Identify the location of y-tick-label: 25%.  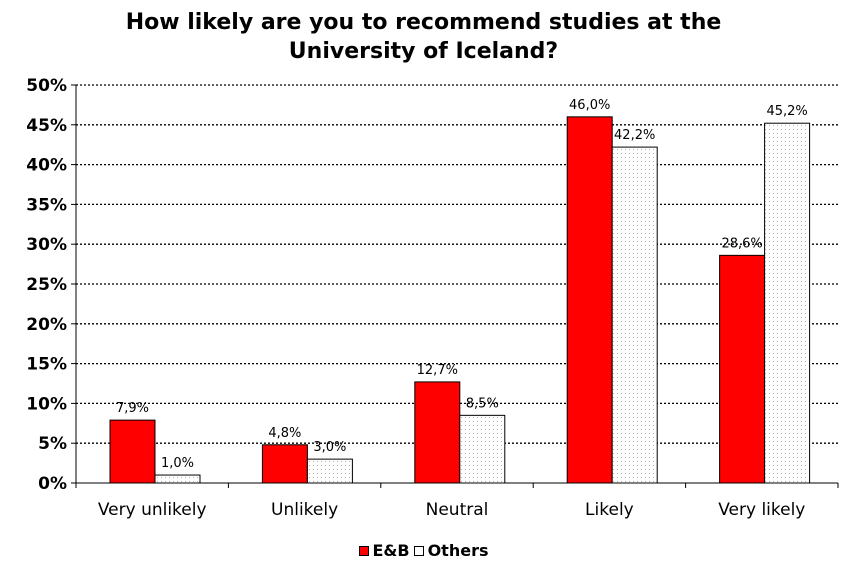
(46, 285).